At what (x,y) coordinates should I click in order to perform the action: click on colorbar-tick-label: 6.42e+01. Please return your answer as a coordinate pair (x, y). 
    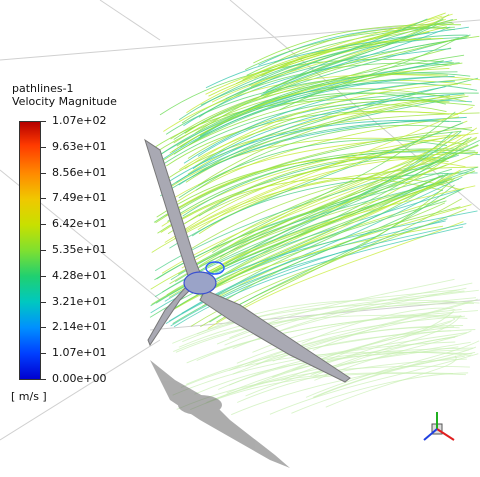
    Looking at the image, I should click on (79, 223).